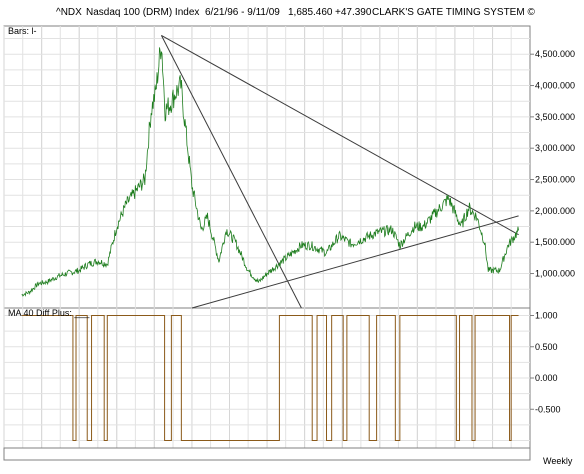 Image resolution: width=584 pixels, height=474 pixels. Describe the element at coordinates (49, 313) in the screenshot. I see `indicator-panel-label: MA 40 Diff Plus: ___` at that location.